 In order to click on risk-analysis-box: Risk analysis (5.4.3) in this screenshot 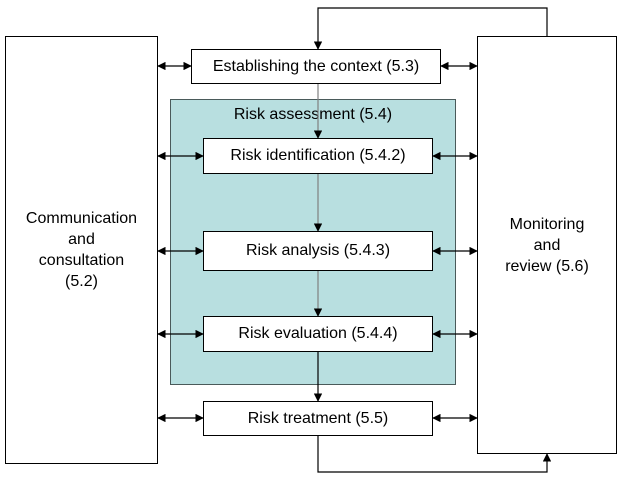, I will do `click(318, 251)`.